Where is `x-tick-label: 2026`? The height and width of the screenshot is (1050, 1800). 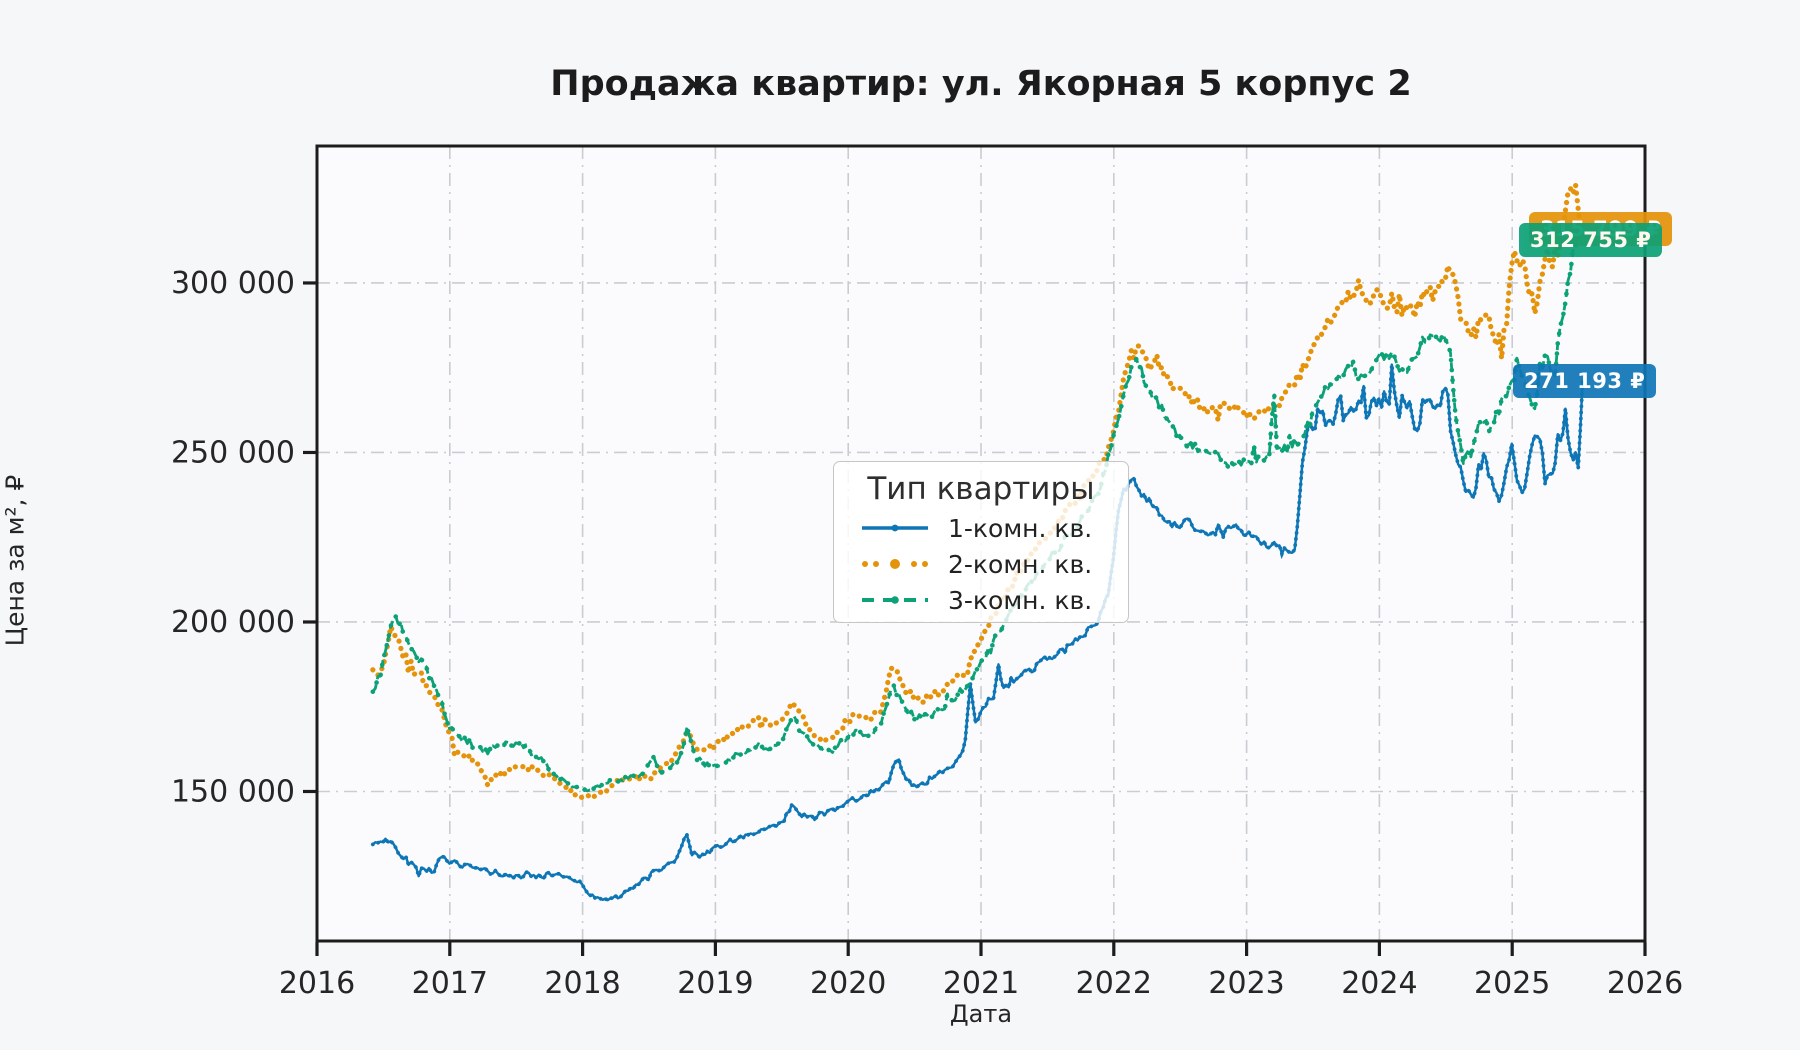 x-tick-label: 2026 is located at coordinates (1645, 983).